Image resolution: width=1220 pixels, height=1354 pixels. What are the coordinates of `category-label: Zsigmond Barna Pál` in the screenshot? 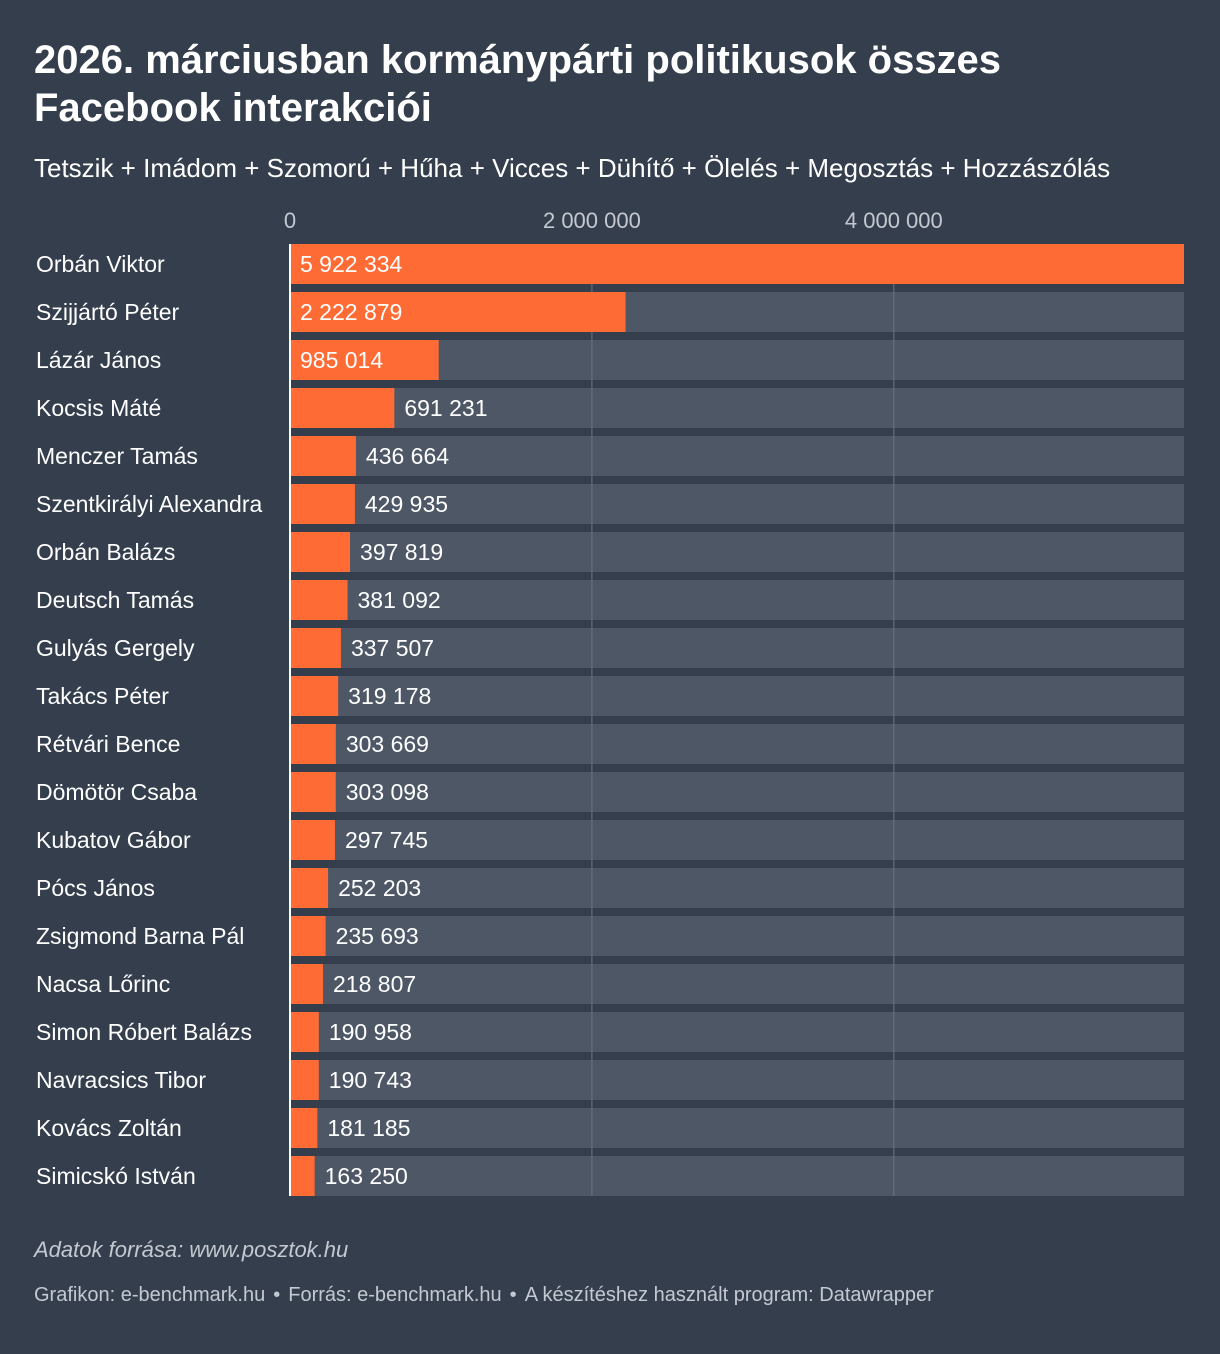 It's located at (140, 936).